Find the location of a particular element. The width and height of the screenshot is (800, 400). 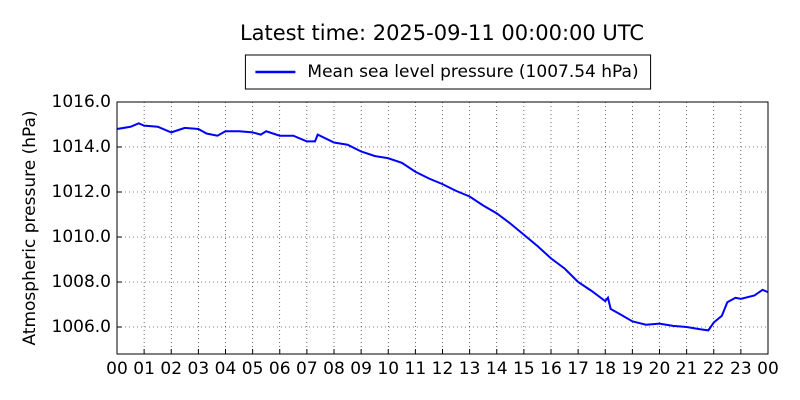

x-tick-label: 23 is located at coordinates (741, 369).